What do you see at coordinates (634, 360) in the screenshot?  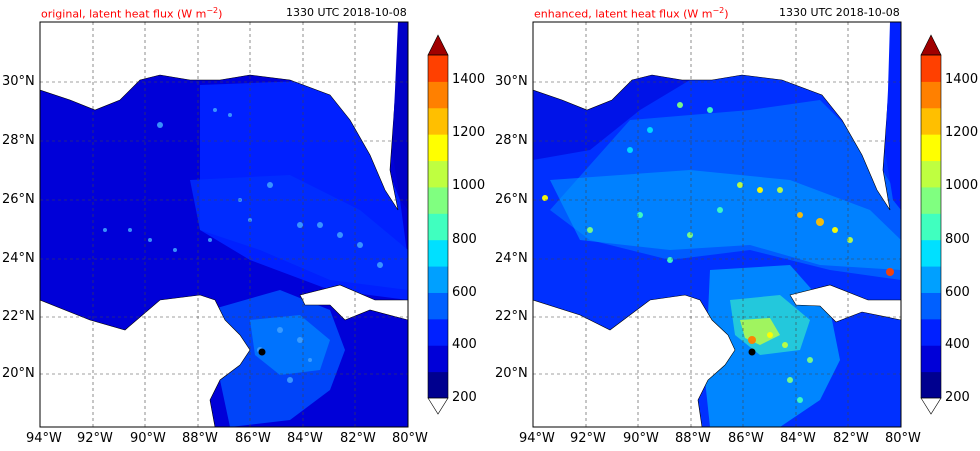 I see `right-land-yucatan` at bounding box center [634, 360].